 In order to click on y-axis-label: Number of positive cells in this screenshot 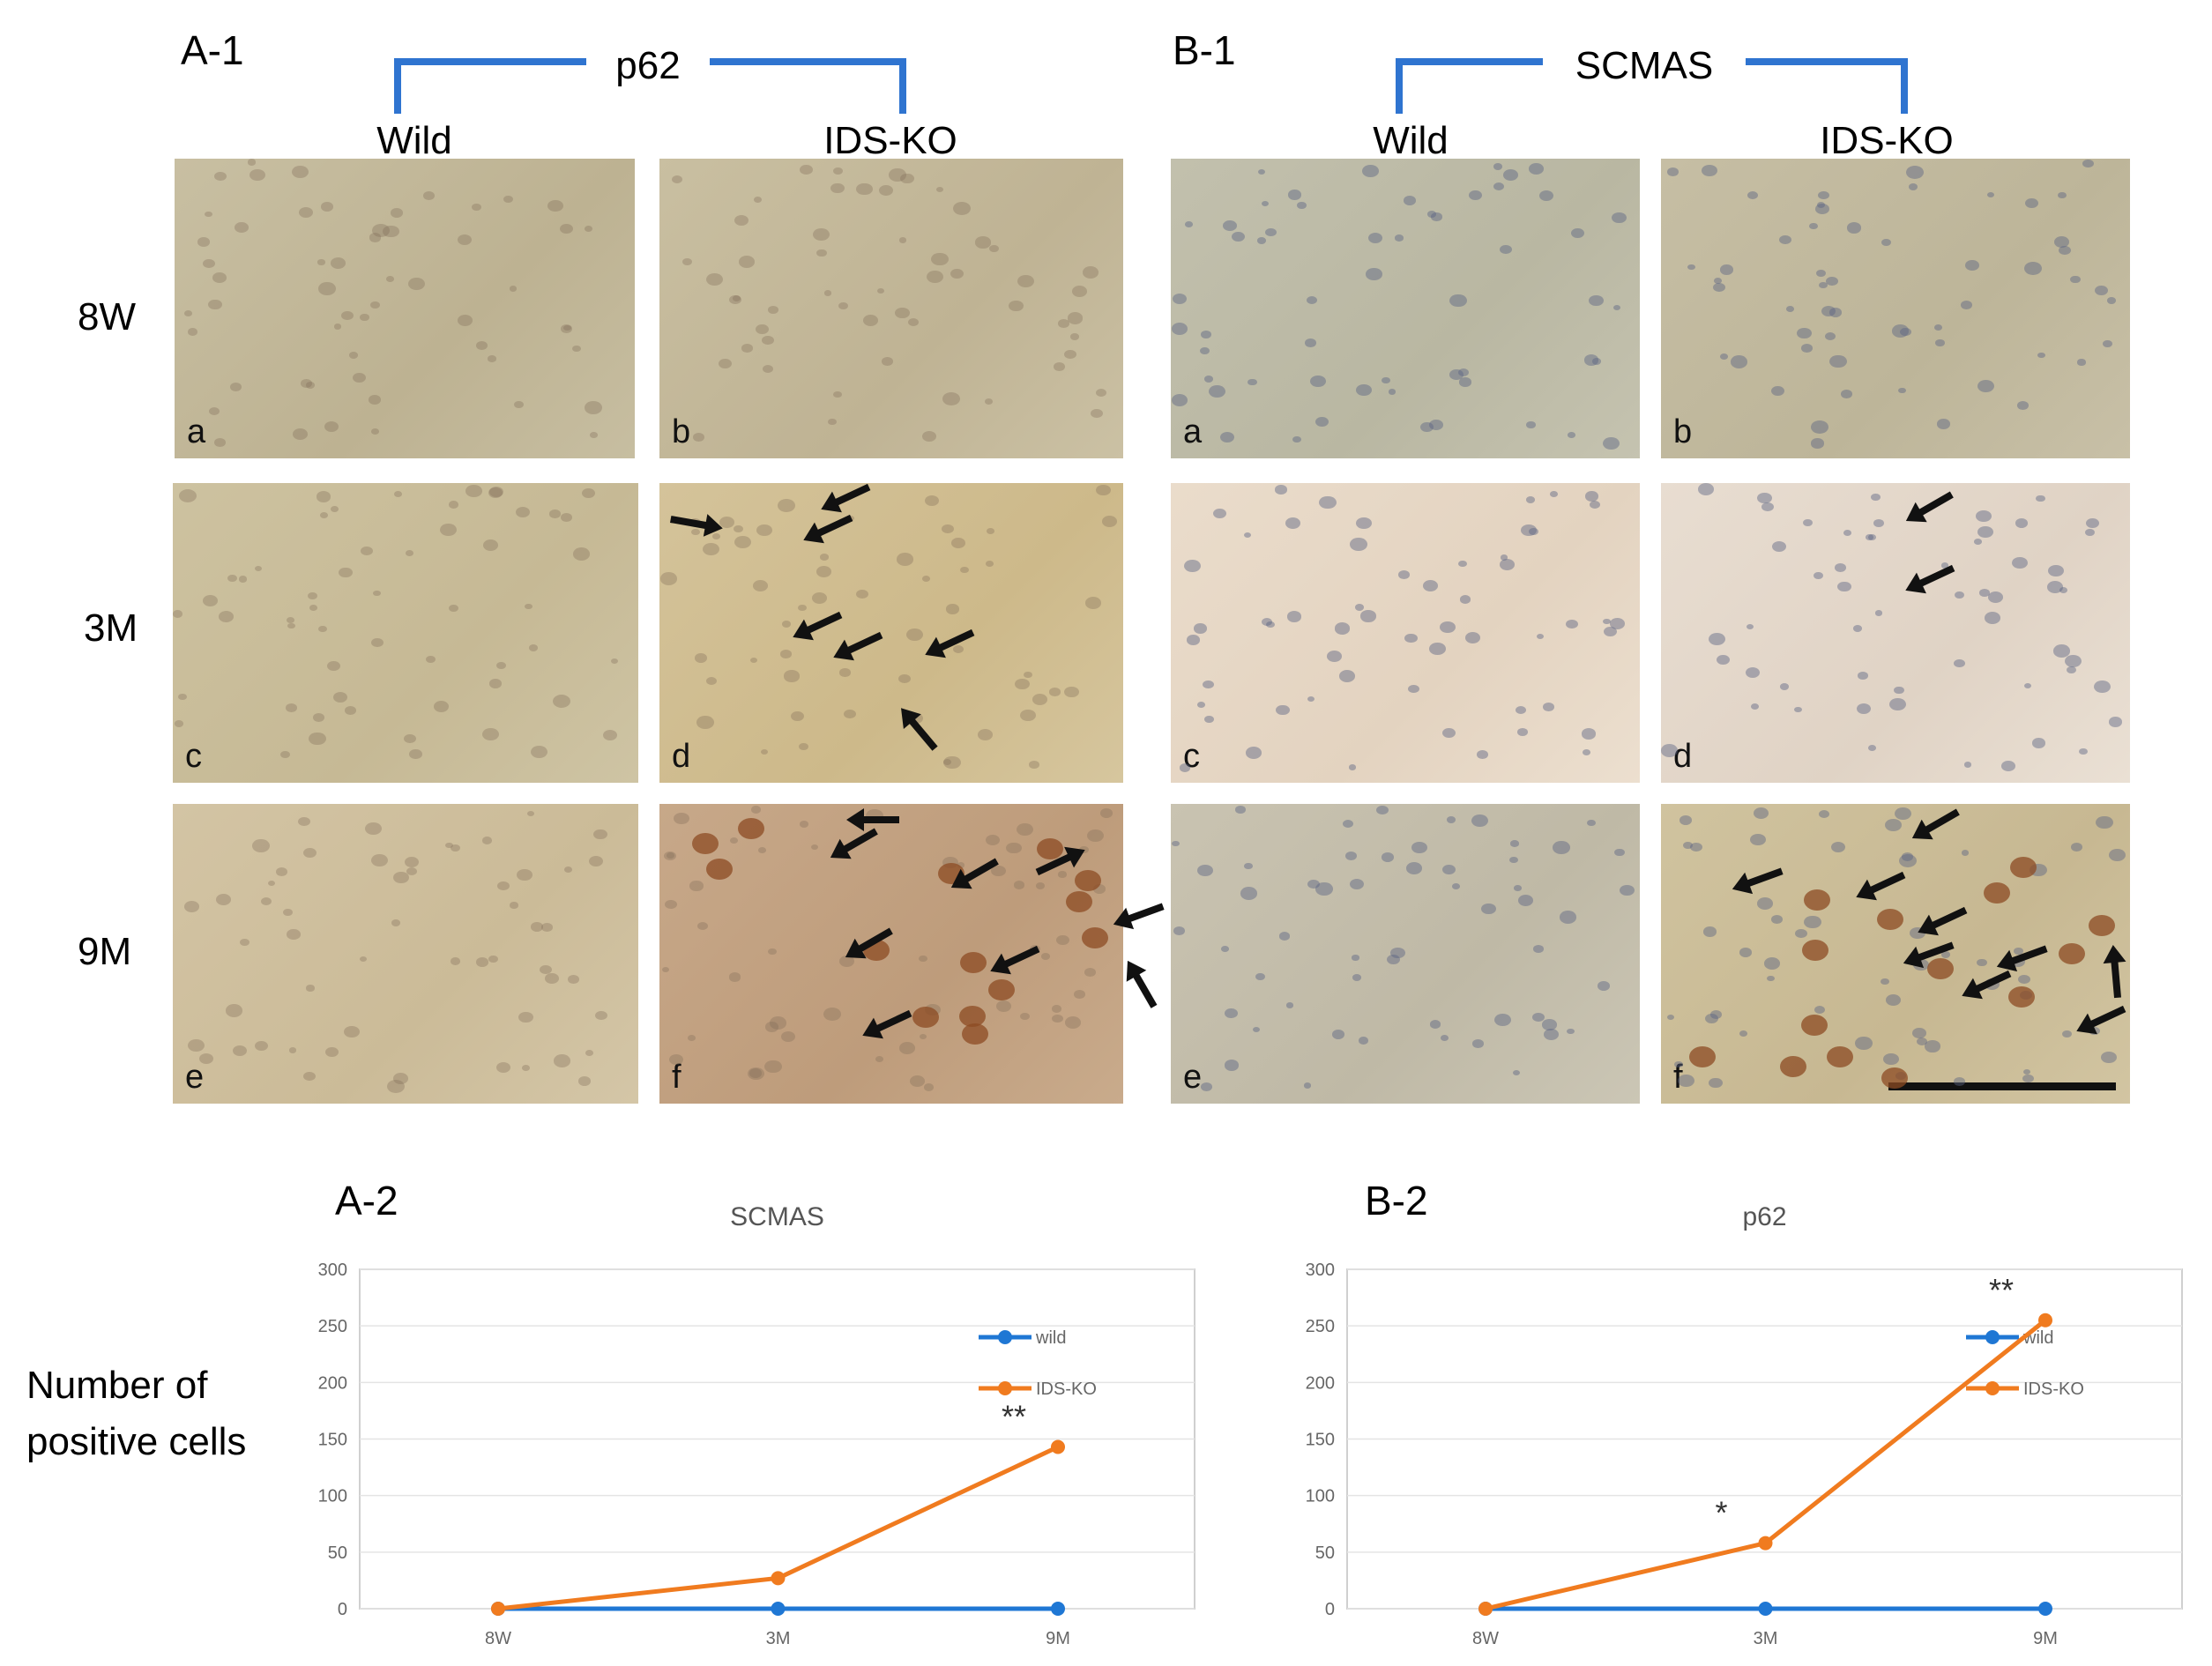, I will do `click(136, 1413)`.